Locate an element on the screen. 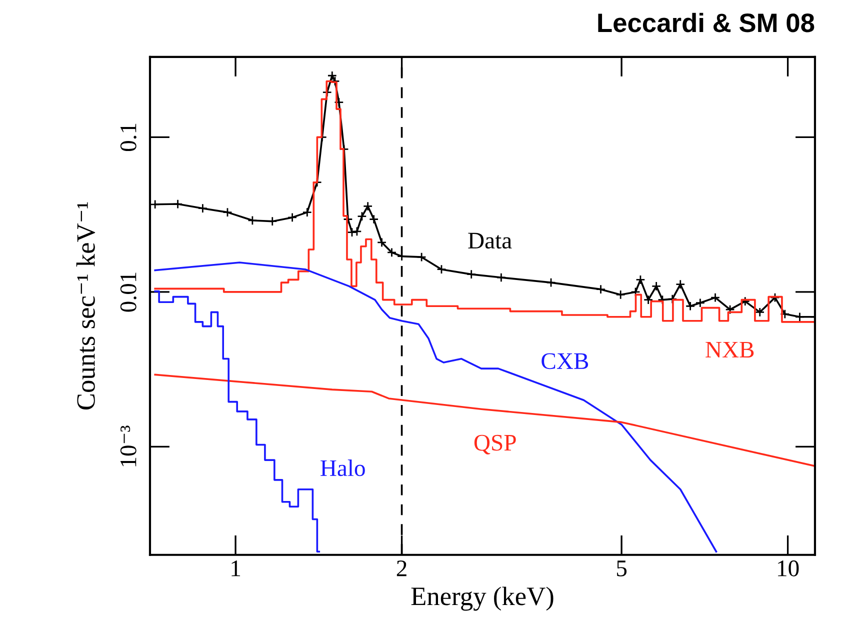  y-tick-label: 10⁻³ is located at coordinates (128, 446).